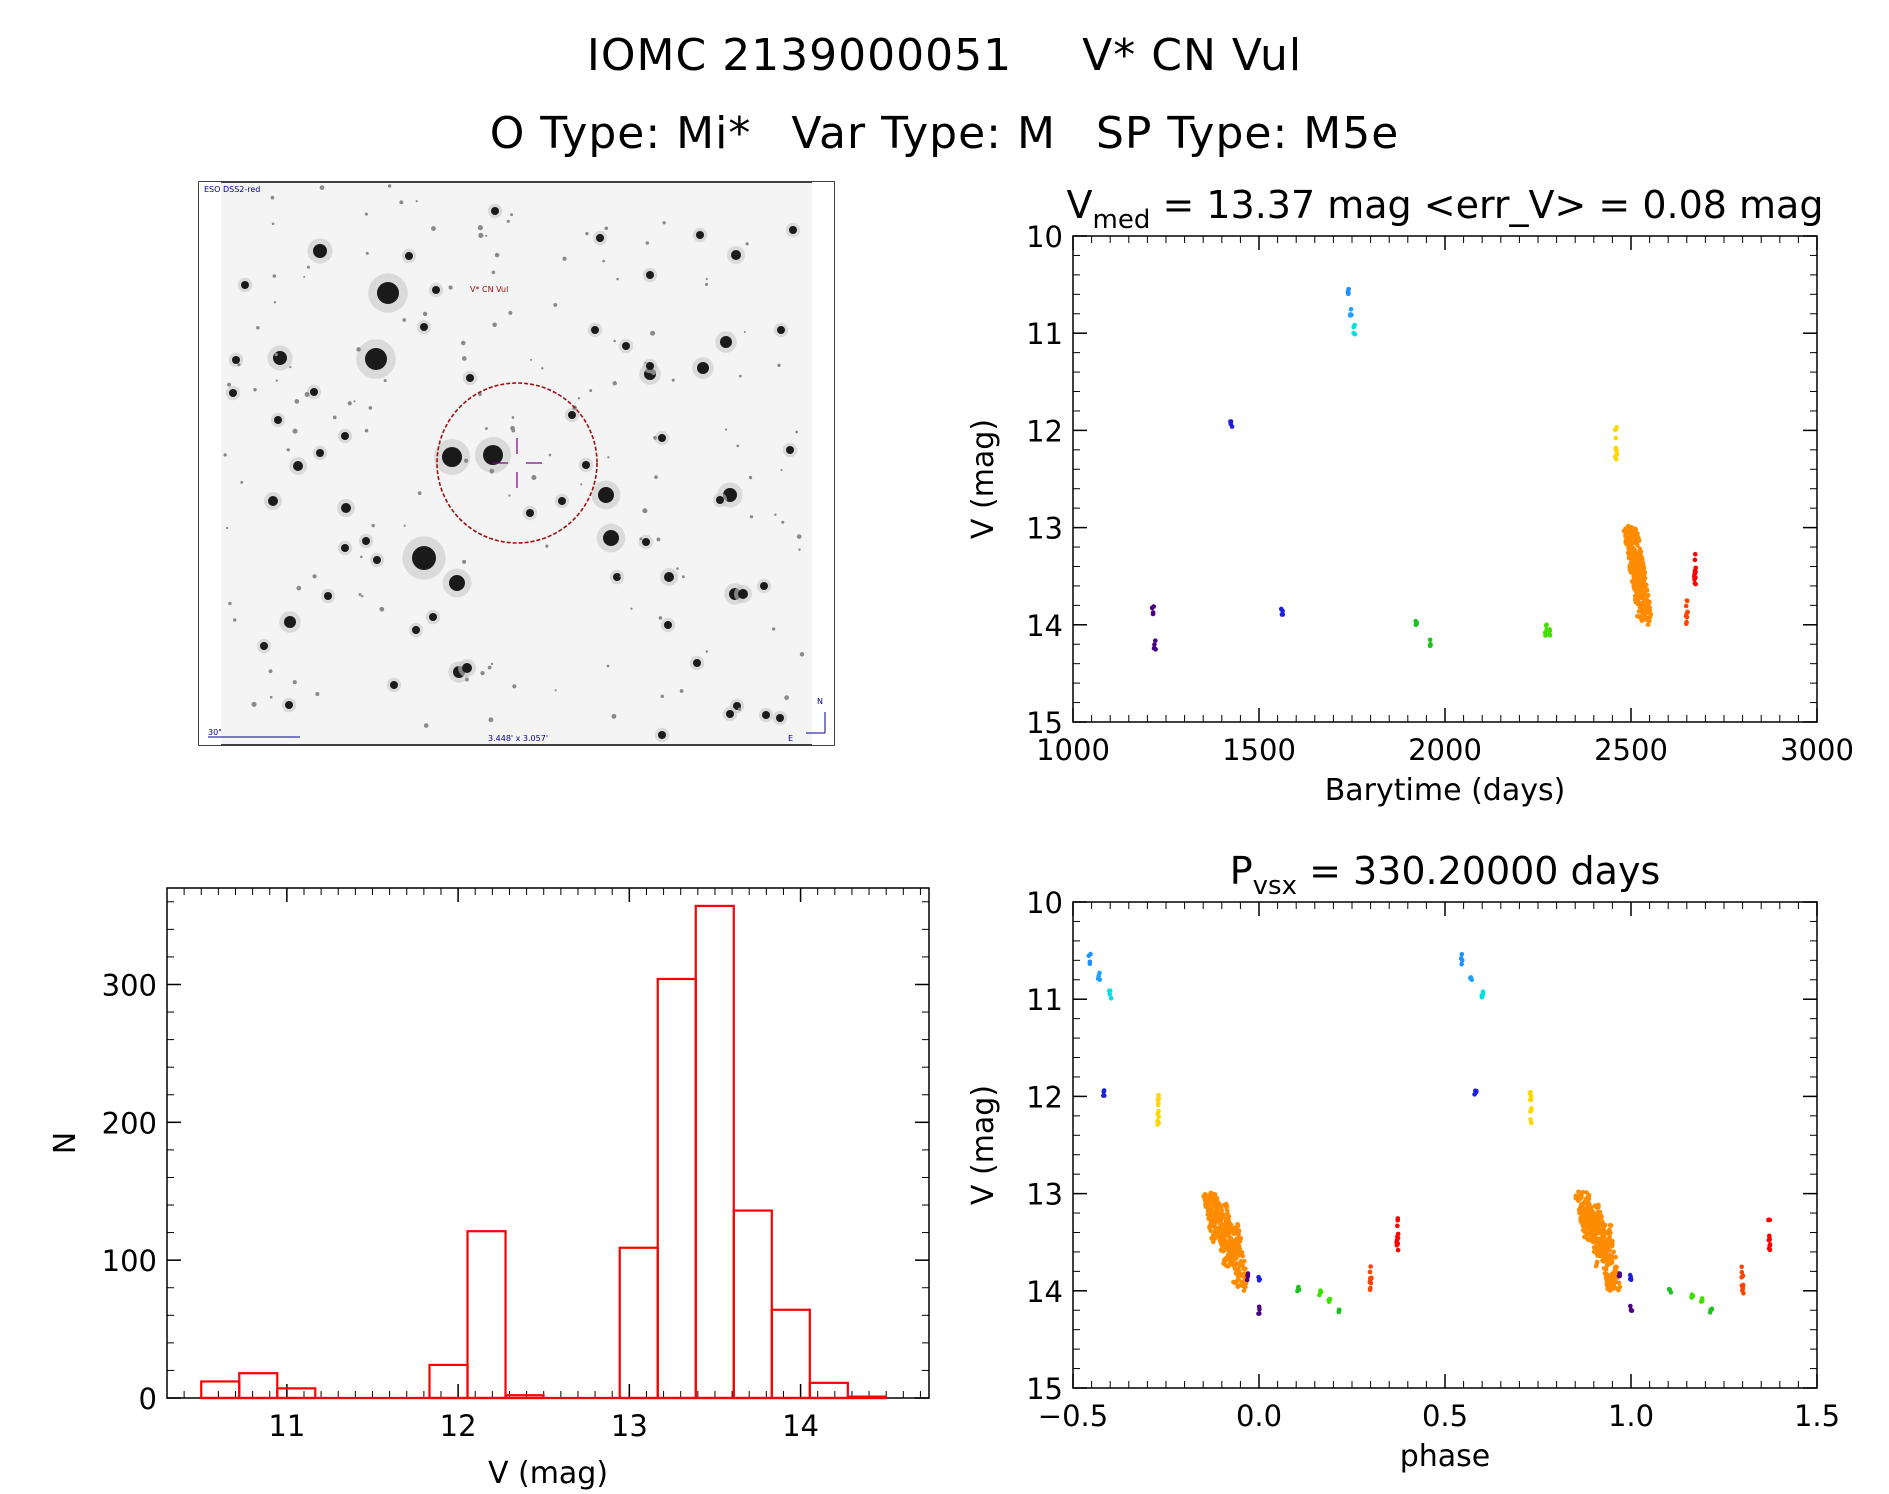 This screenshot has width=1889, height=1494. Describe the element at coordinates (1817, 1416) in the screenshot. I see `x-tick-label: 1.5` at that location.